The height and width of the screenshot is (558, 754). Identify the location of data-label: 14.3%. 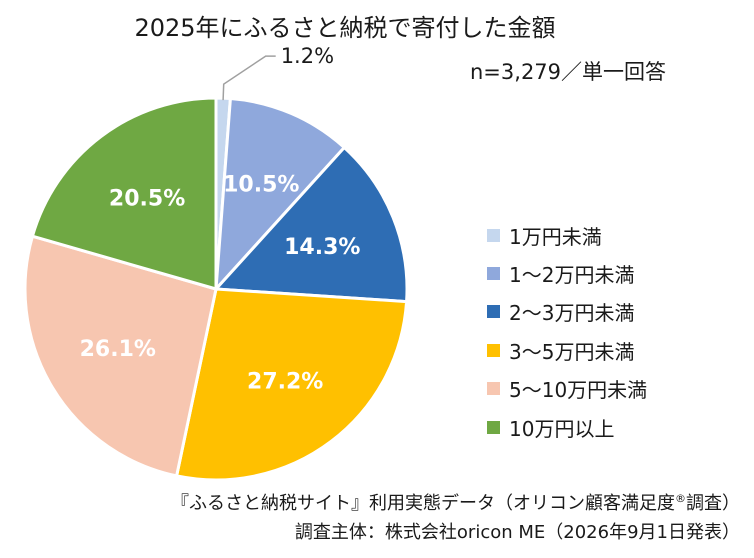
(322, 247).